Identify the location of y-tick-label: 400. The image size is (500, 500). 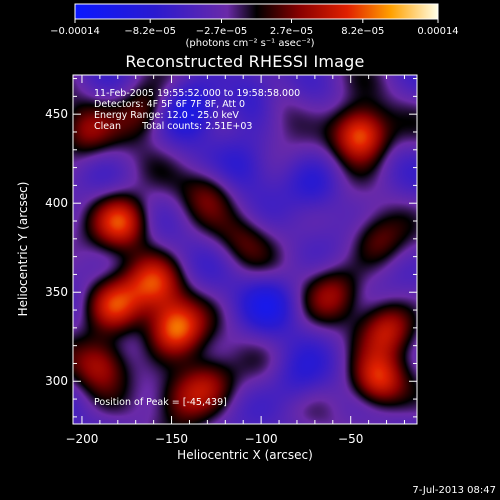
(56, 203).